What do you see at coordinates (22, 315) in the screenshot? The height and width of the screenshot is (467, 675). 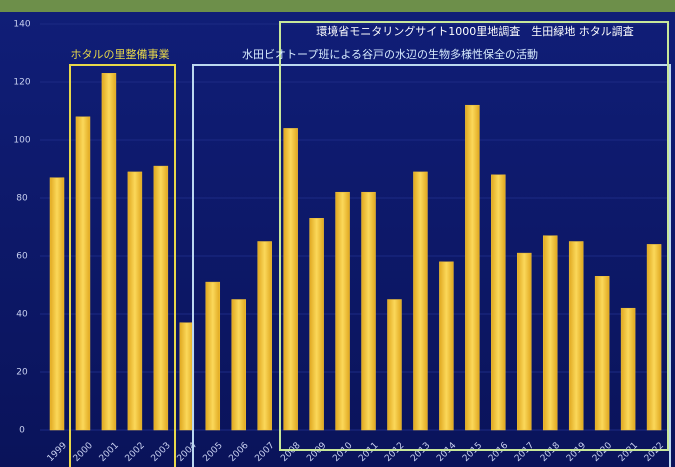 I see `y-tick-label: 40` at bounding box center [22, 315].